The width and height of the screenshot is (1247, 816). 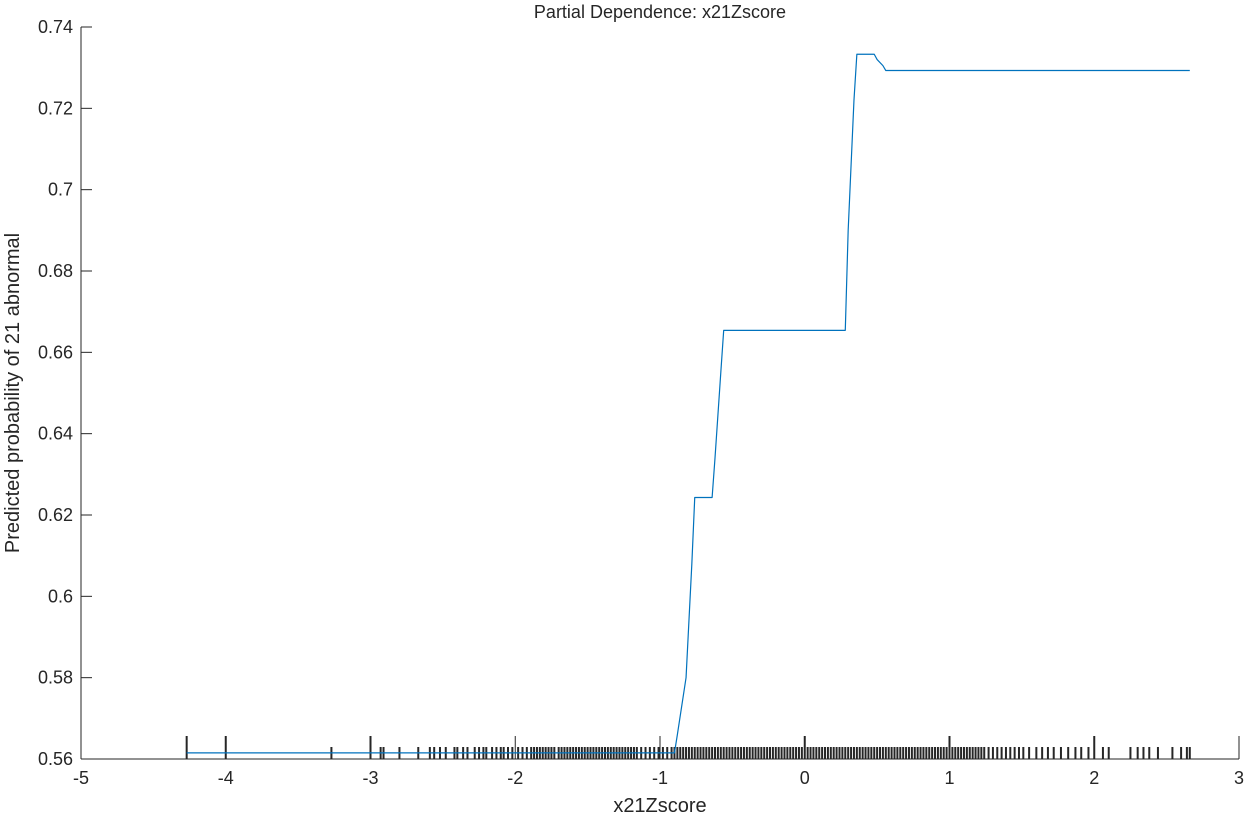 What do you see at coordinates (55, 678) in the screenshot?
I see `y-tick-label: 0.58` at bounding box center [55, 678].